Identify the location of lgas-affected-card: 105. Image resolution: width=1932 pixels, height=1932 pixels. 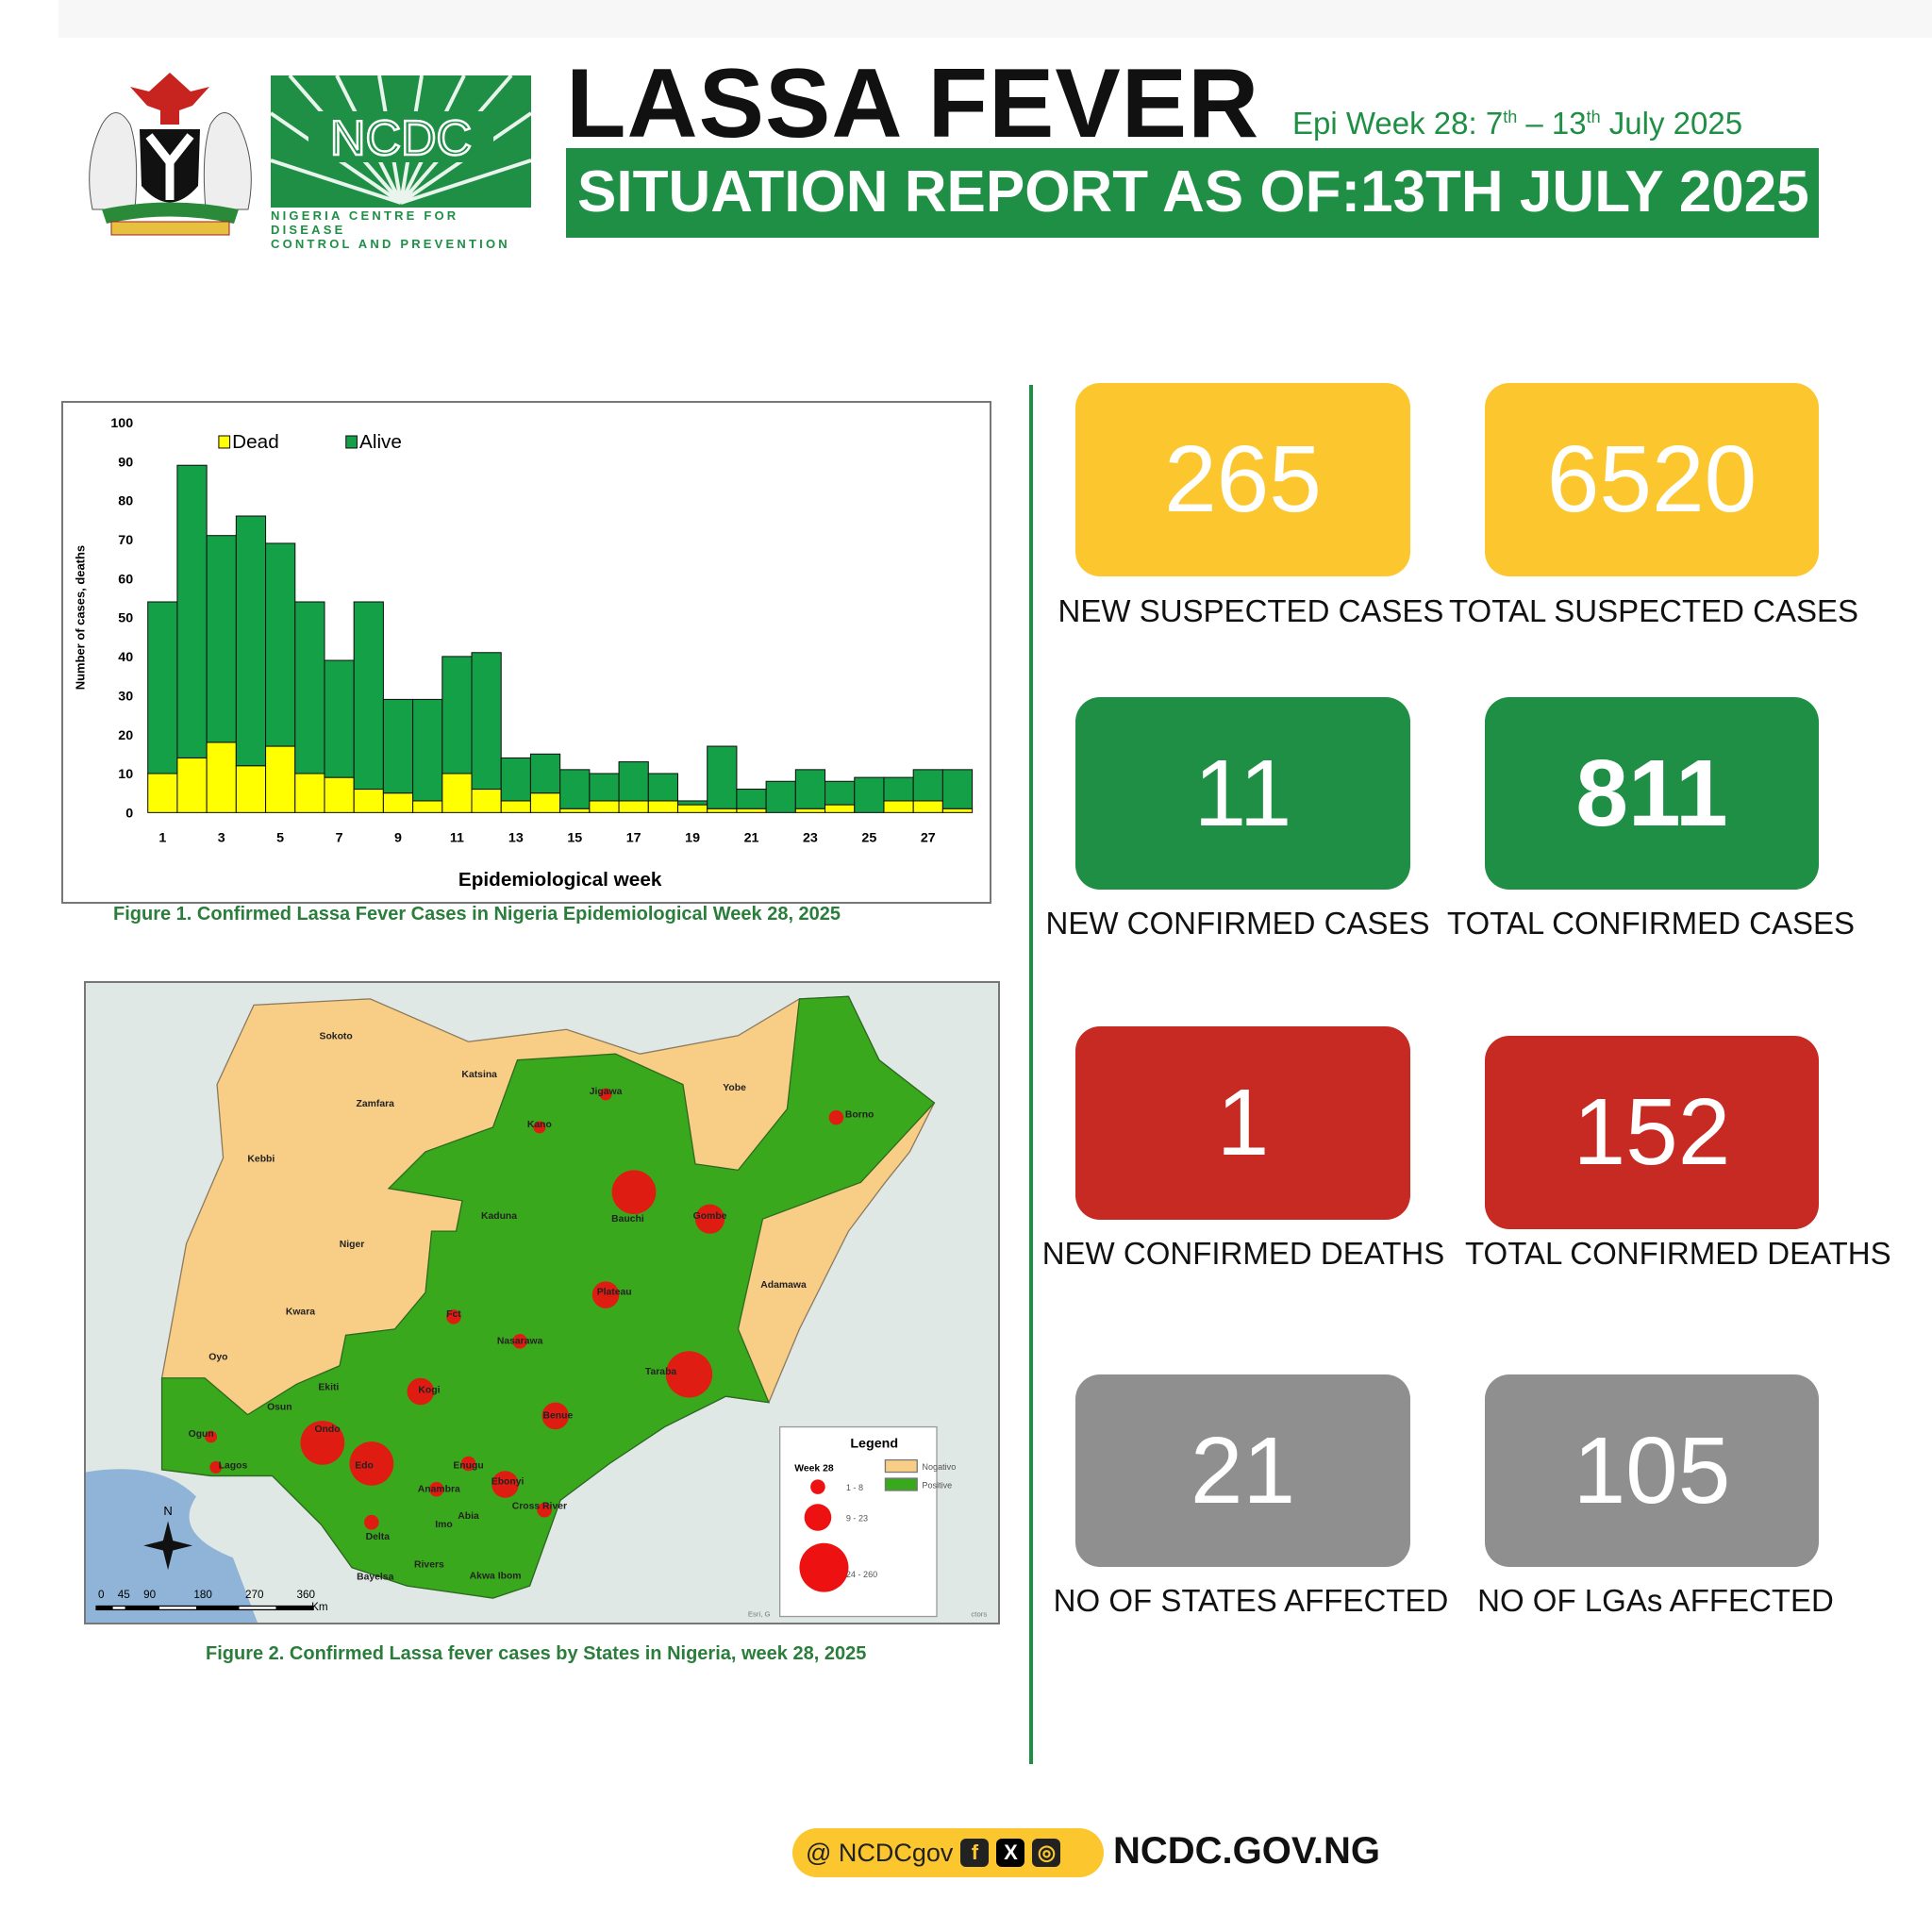
(1652, 1471).